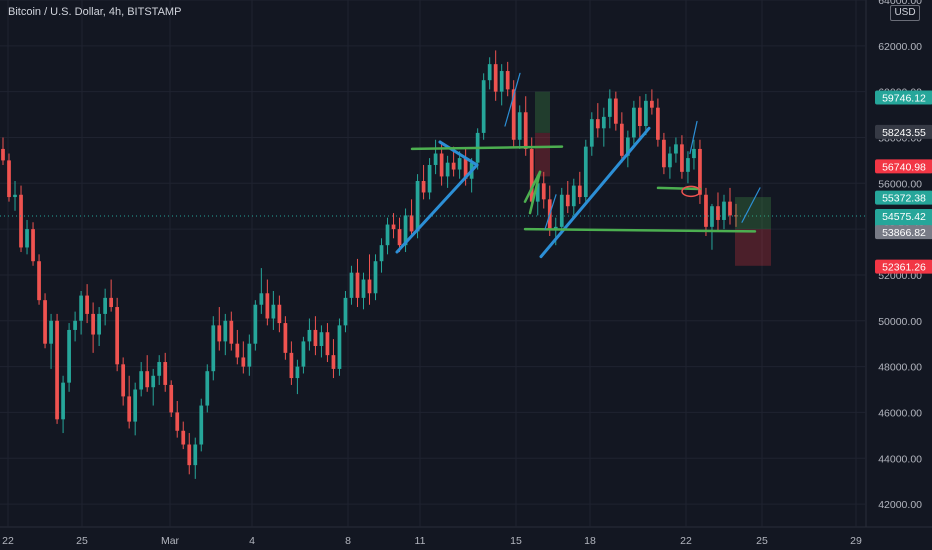  I want to click on support-level-green, so click(679, 188).